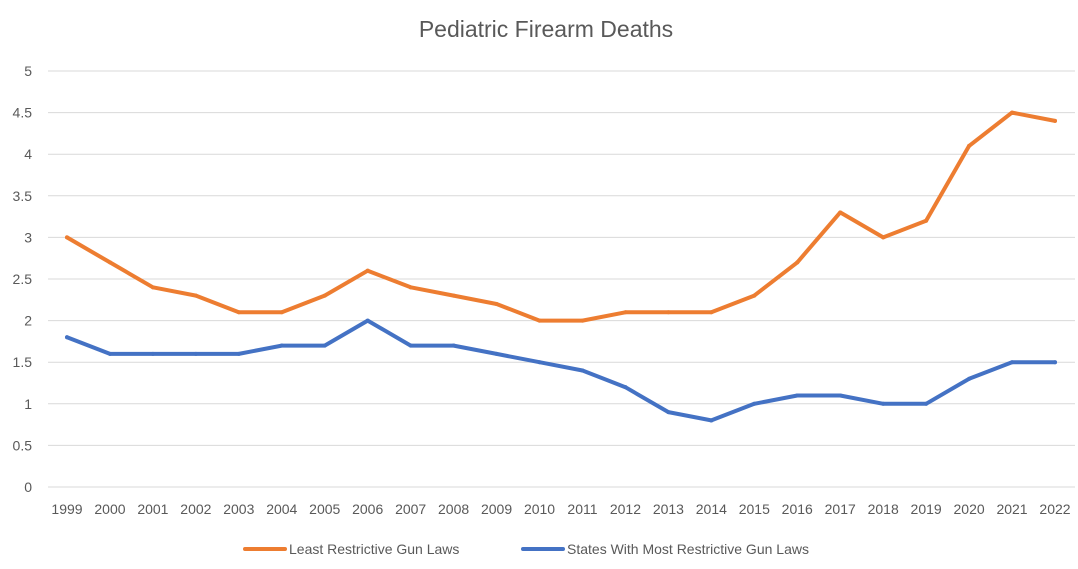 The width and height of the screenshot is (1078, 569). Describe the element at coordinates (410, 509) in the screenshot. I see `x-tick-label: 2007` at that location.